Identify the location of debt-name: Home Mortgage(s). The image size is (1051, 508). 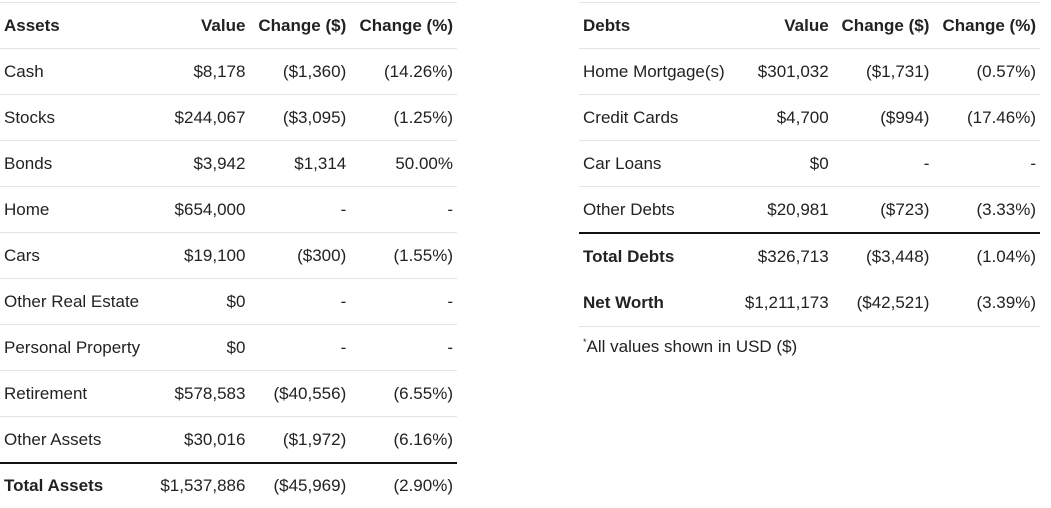
(658, 71).